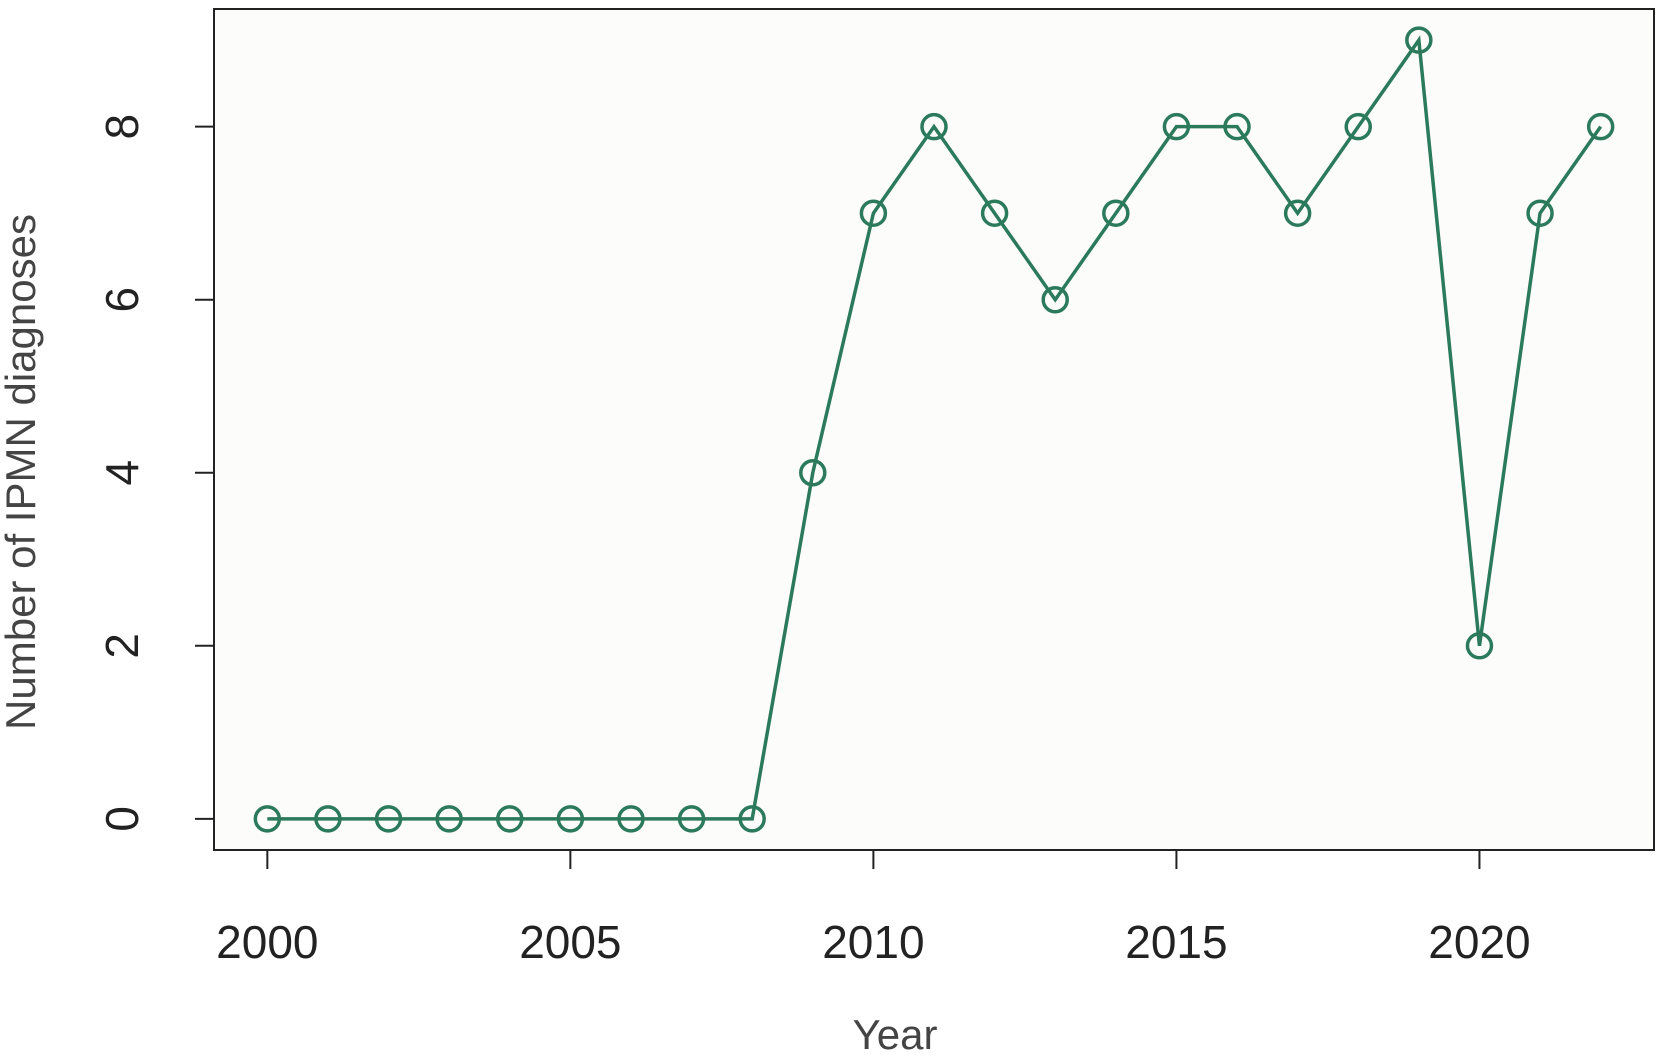 Image resolution: width=1658 pixels, height=1059 pixels. I want to click on x-tick-label: 2020, so click(1479, 942).